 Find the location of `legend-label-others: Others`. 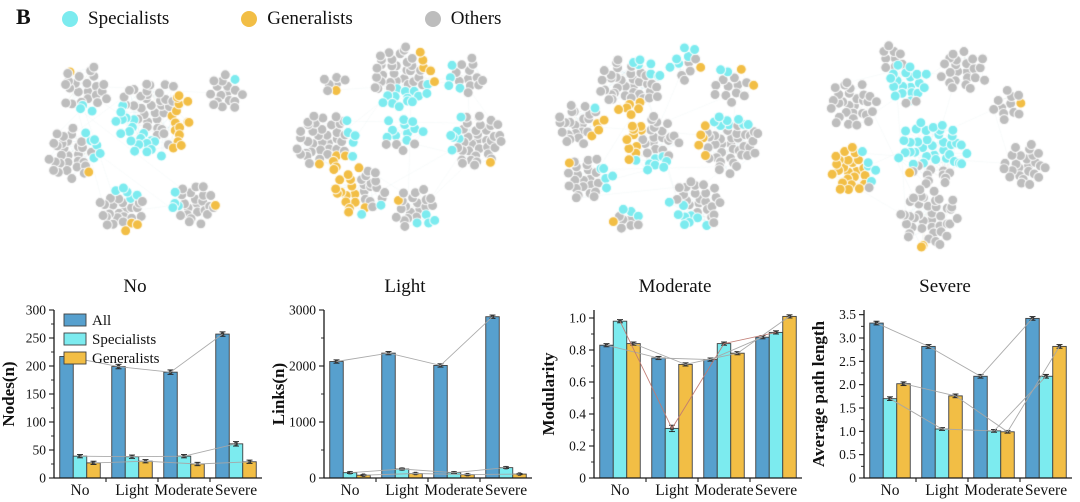

legend-label-others: Others is located at coordinates (476, 18).